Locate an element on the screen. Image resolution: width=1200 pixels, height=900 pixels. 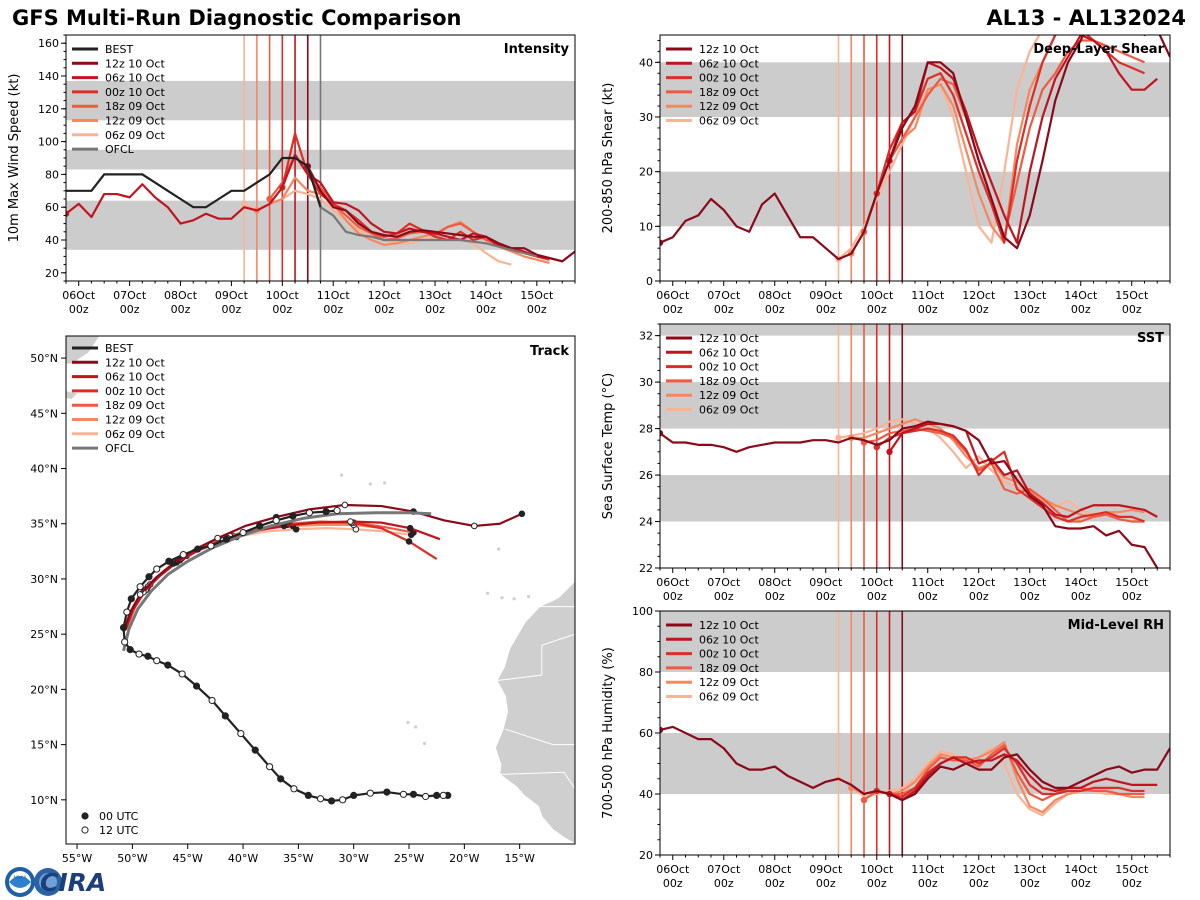
sst-ytick-label: 28 is located at coordinates (646, 429).